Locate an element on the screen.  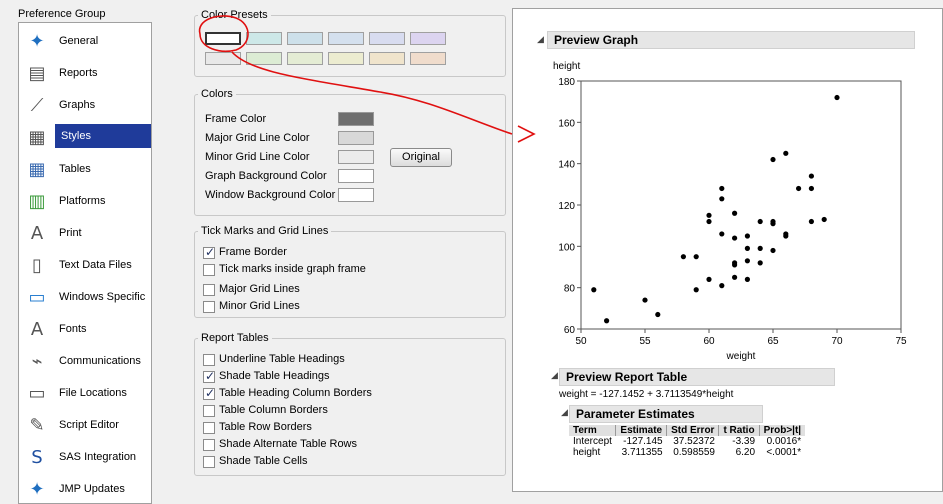
fonts-icon: A is located at coordinates (37, 329).